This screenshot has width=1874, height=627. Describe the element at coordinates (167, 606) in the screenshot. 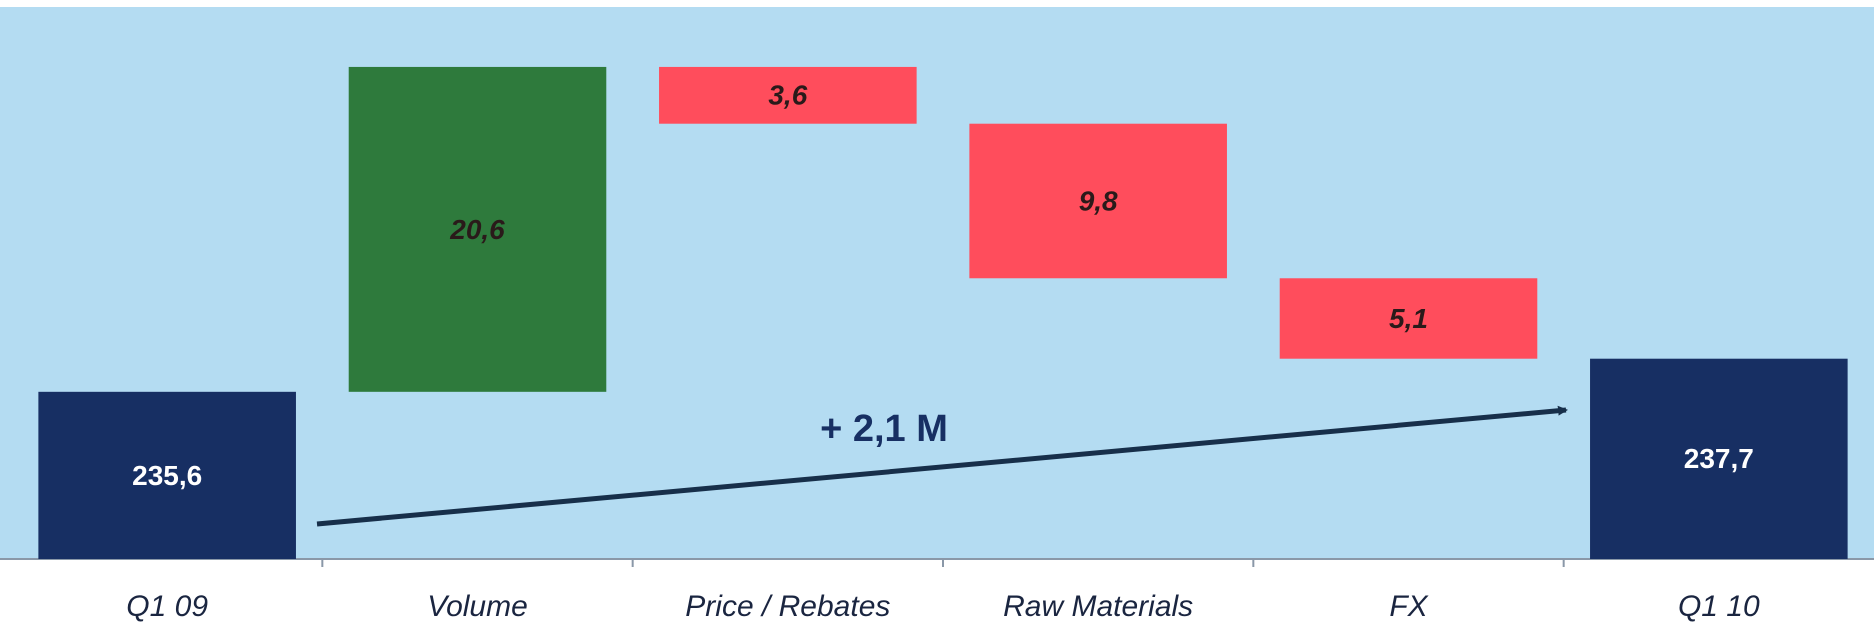

I see `x-tick-label: Q1 09` at that location.